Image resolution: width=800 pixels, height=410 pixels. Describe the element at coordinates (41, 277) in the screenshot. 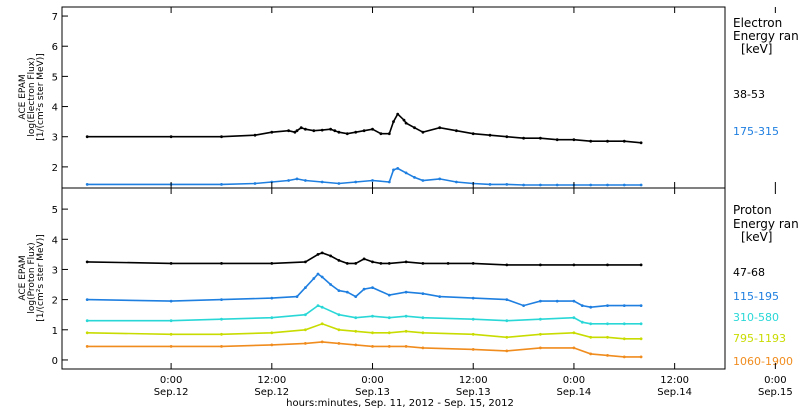

I see `proton-ylabel-3: [1/(cm²s ster MeV)]` at that location.